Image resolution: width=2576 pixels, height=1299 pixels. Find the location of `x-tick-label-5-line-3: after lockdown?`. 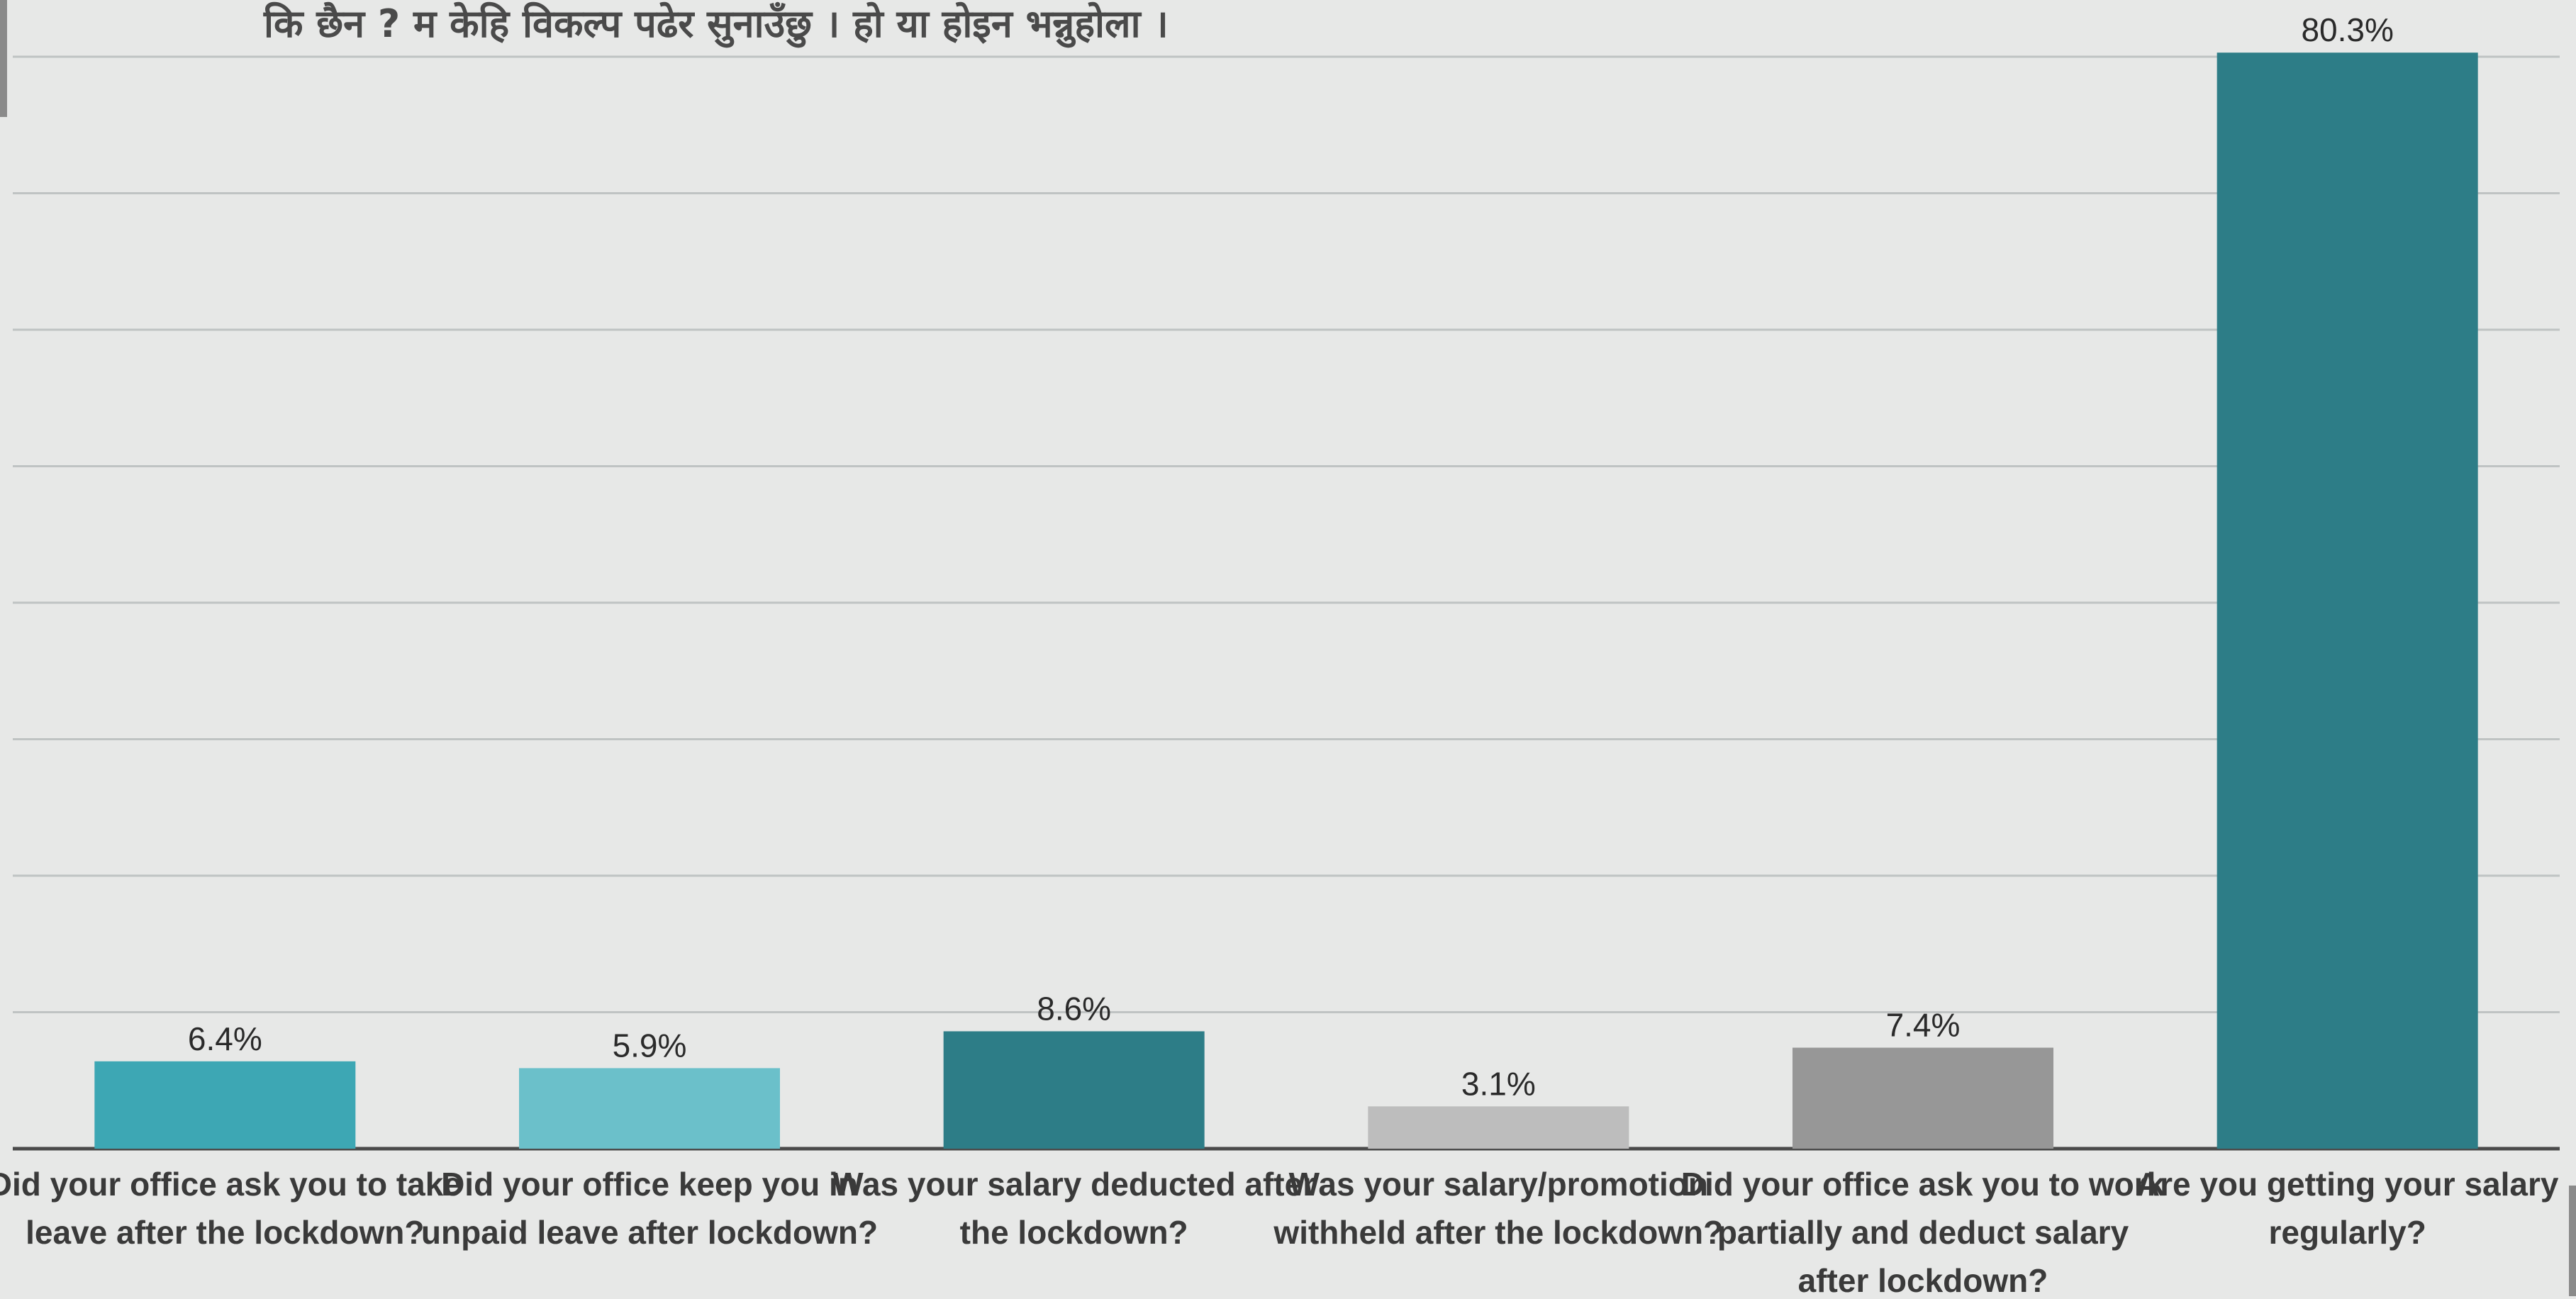

x-tick-label-5-line-3: after lockdown? is located at coordinates (1923, 1279).